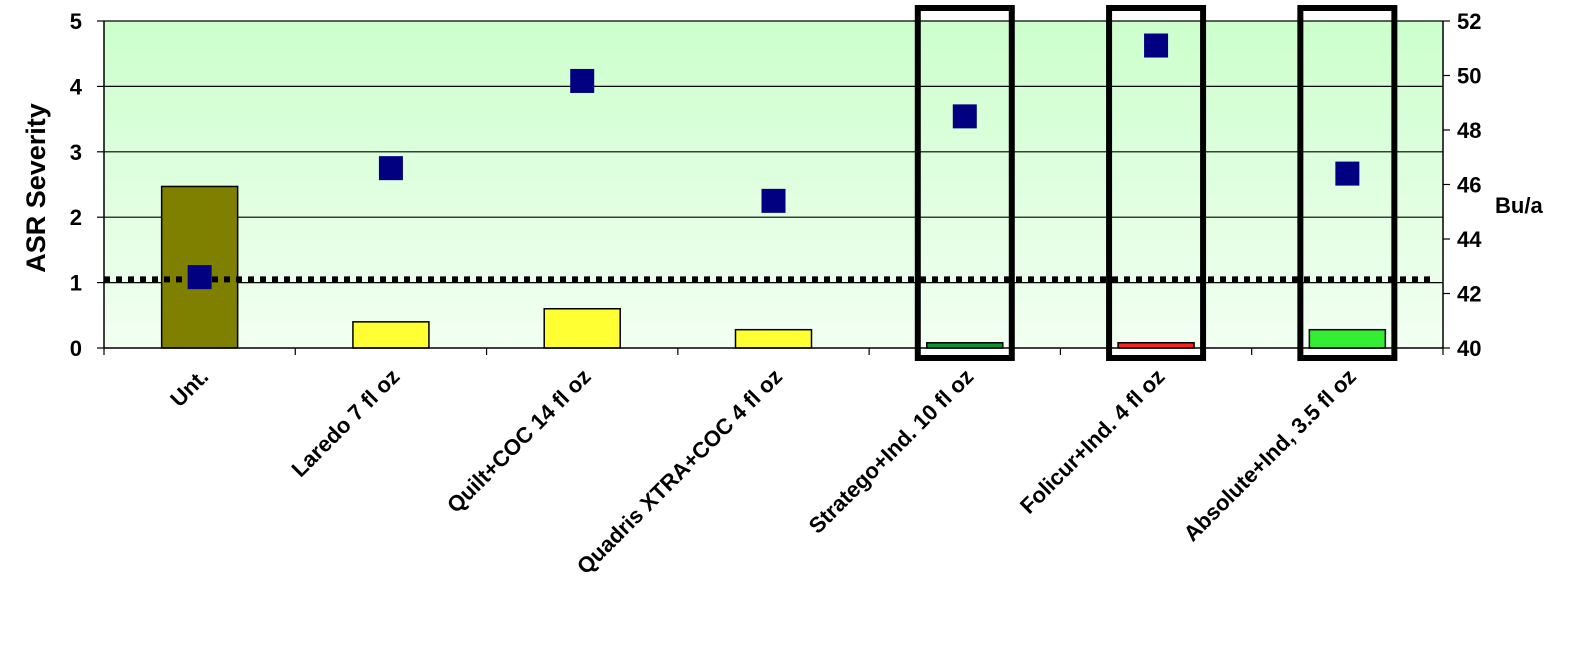  I want to click on y2-tick-label: 52, so click(1469, 21).